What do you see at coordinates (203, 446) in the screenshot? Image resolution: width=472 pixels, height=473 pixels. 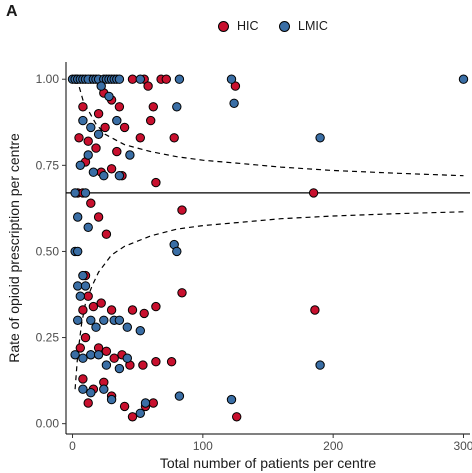 I see `x-tick-label: 100` at bounding box center [203, 446].